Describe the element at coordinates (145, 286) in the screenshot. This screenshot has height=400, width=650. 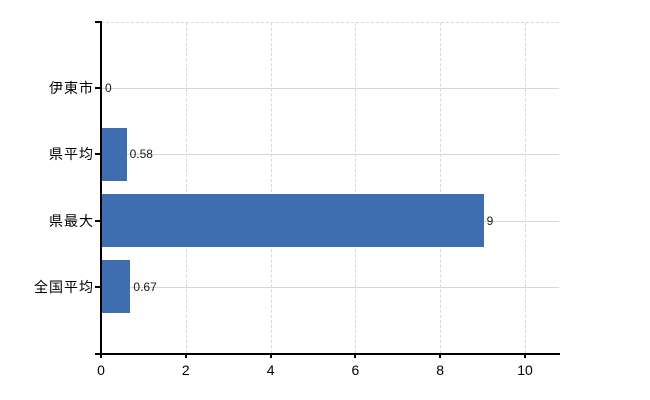
I see `value-label: 0.67` at that location.